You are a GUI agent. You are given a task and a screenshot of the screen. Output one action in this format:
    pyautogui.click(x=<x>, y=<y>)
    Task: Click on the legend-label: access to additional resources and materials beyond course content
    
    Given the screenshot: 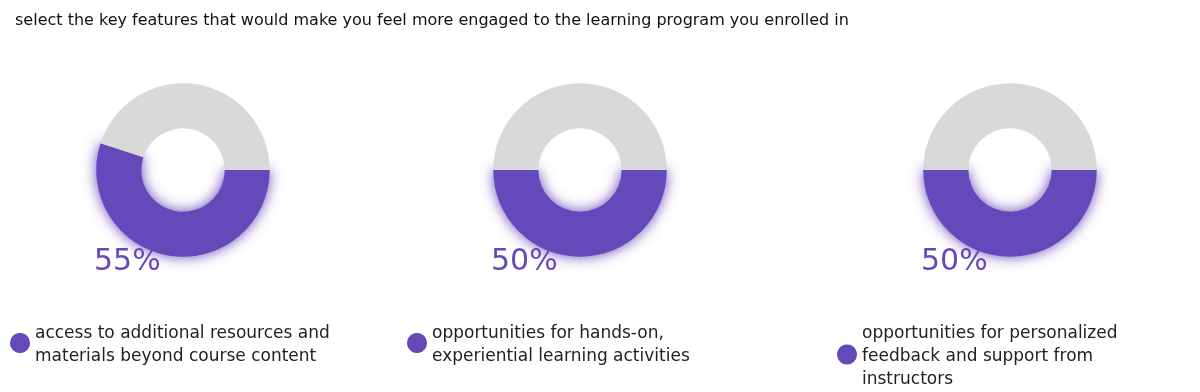 What is the action you would take?
    pyautogui.click(x=185, y=343)
    